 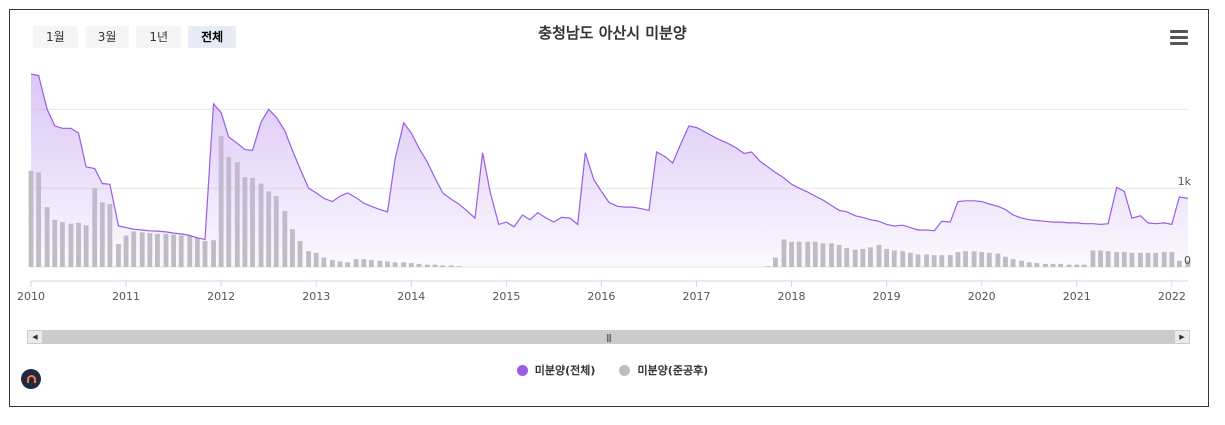 What do you see at coordinates (601, 296) in the screenshot?
I see `x-tick-label: 2016` at bounding box center [601, 296].